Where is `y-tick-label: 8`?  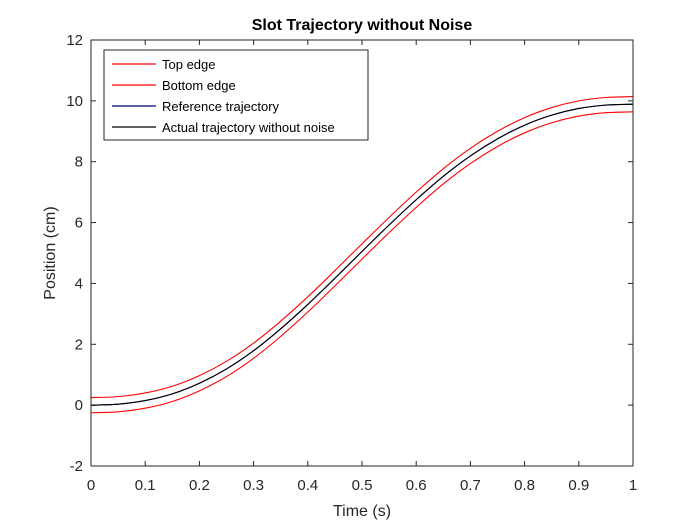
y-tick-label: 8 is located at coordinates (79, 162).